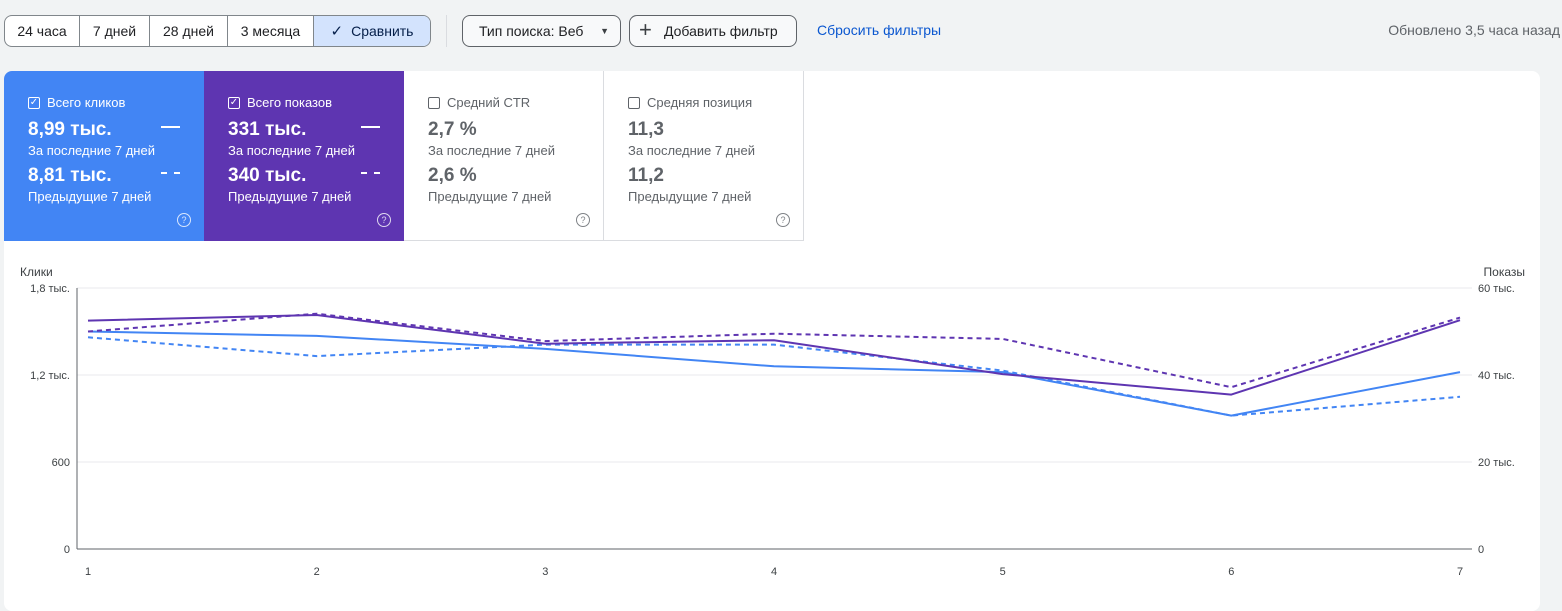 The height and width of the screenshot is (611, 1562). I want to click on right-tick-label: 20 тыс., so click(1496, 463).